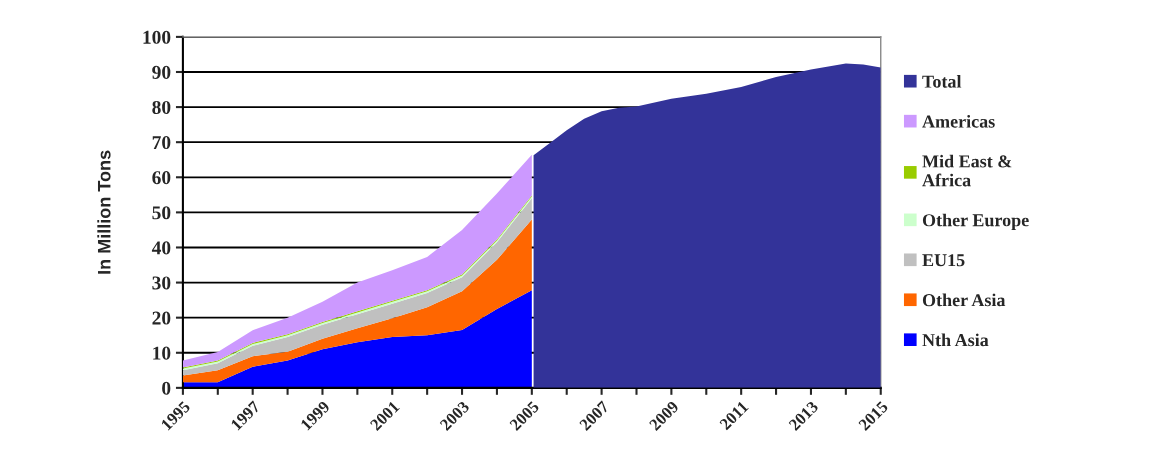 This screenshot has height=473, width=1165. I want to click on y-axis-title: In Million Tons, so click(104, 212).